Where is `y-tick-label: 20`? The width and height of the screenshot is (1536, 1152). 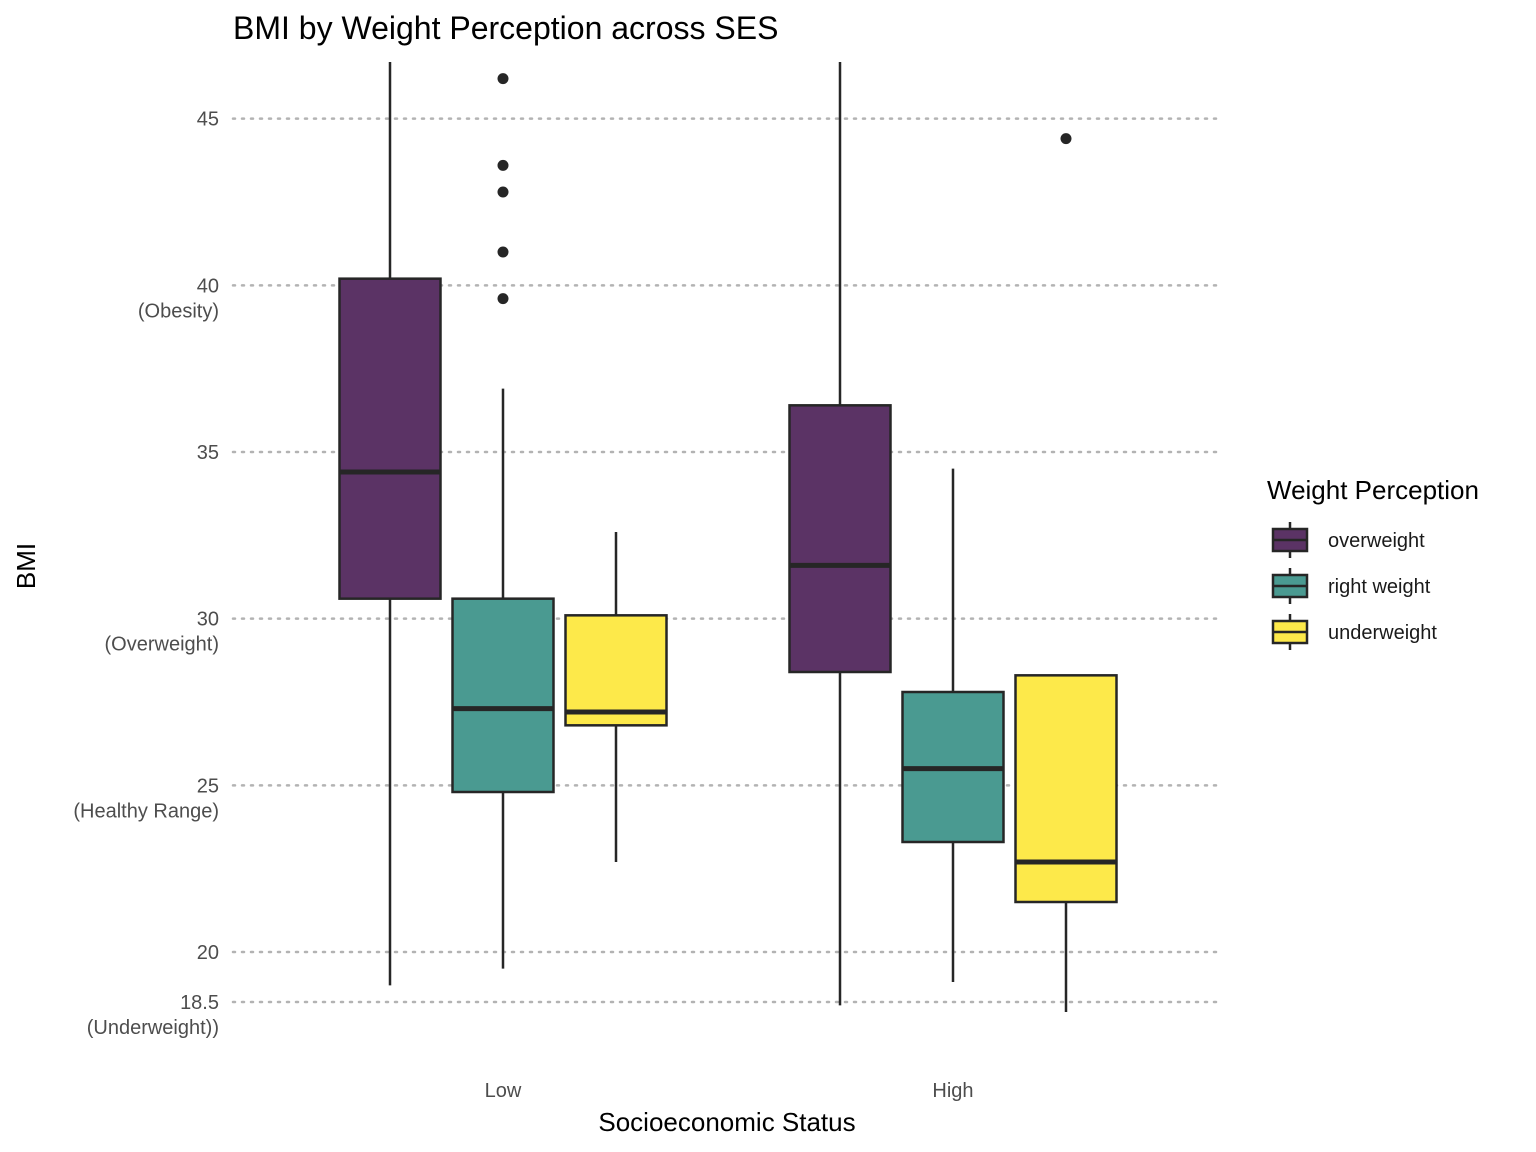 y-tick-label: 20 is located at coordinates (208, 953).